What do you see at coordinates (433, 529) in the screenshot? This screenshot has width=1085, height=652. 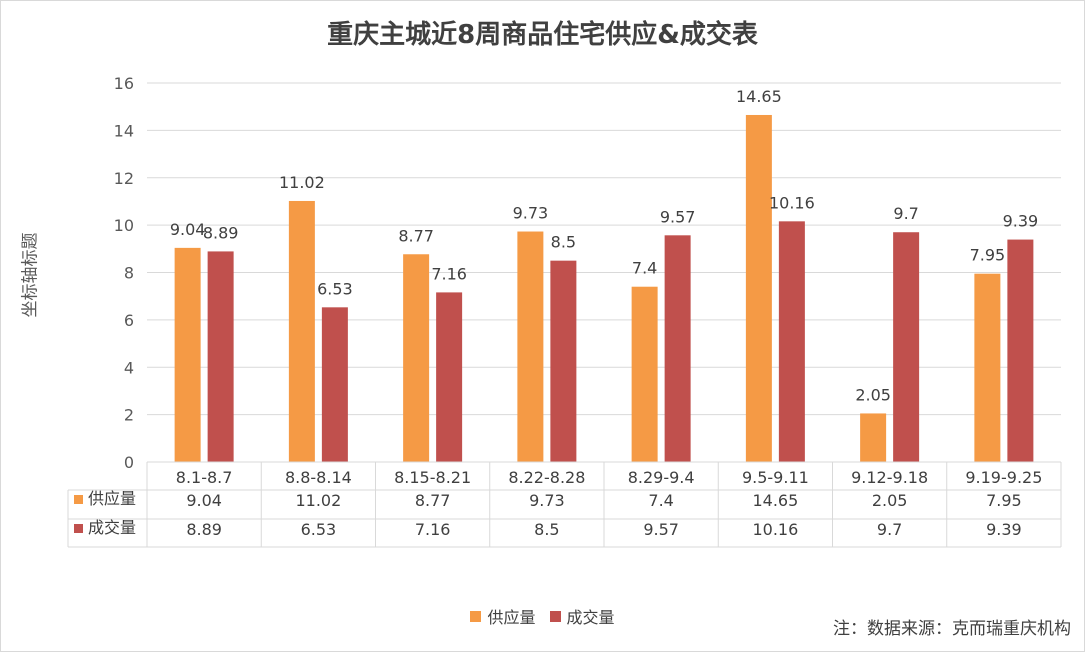 I see `table-cell: 7.16` at bounding box center [433, 529].